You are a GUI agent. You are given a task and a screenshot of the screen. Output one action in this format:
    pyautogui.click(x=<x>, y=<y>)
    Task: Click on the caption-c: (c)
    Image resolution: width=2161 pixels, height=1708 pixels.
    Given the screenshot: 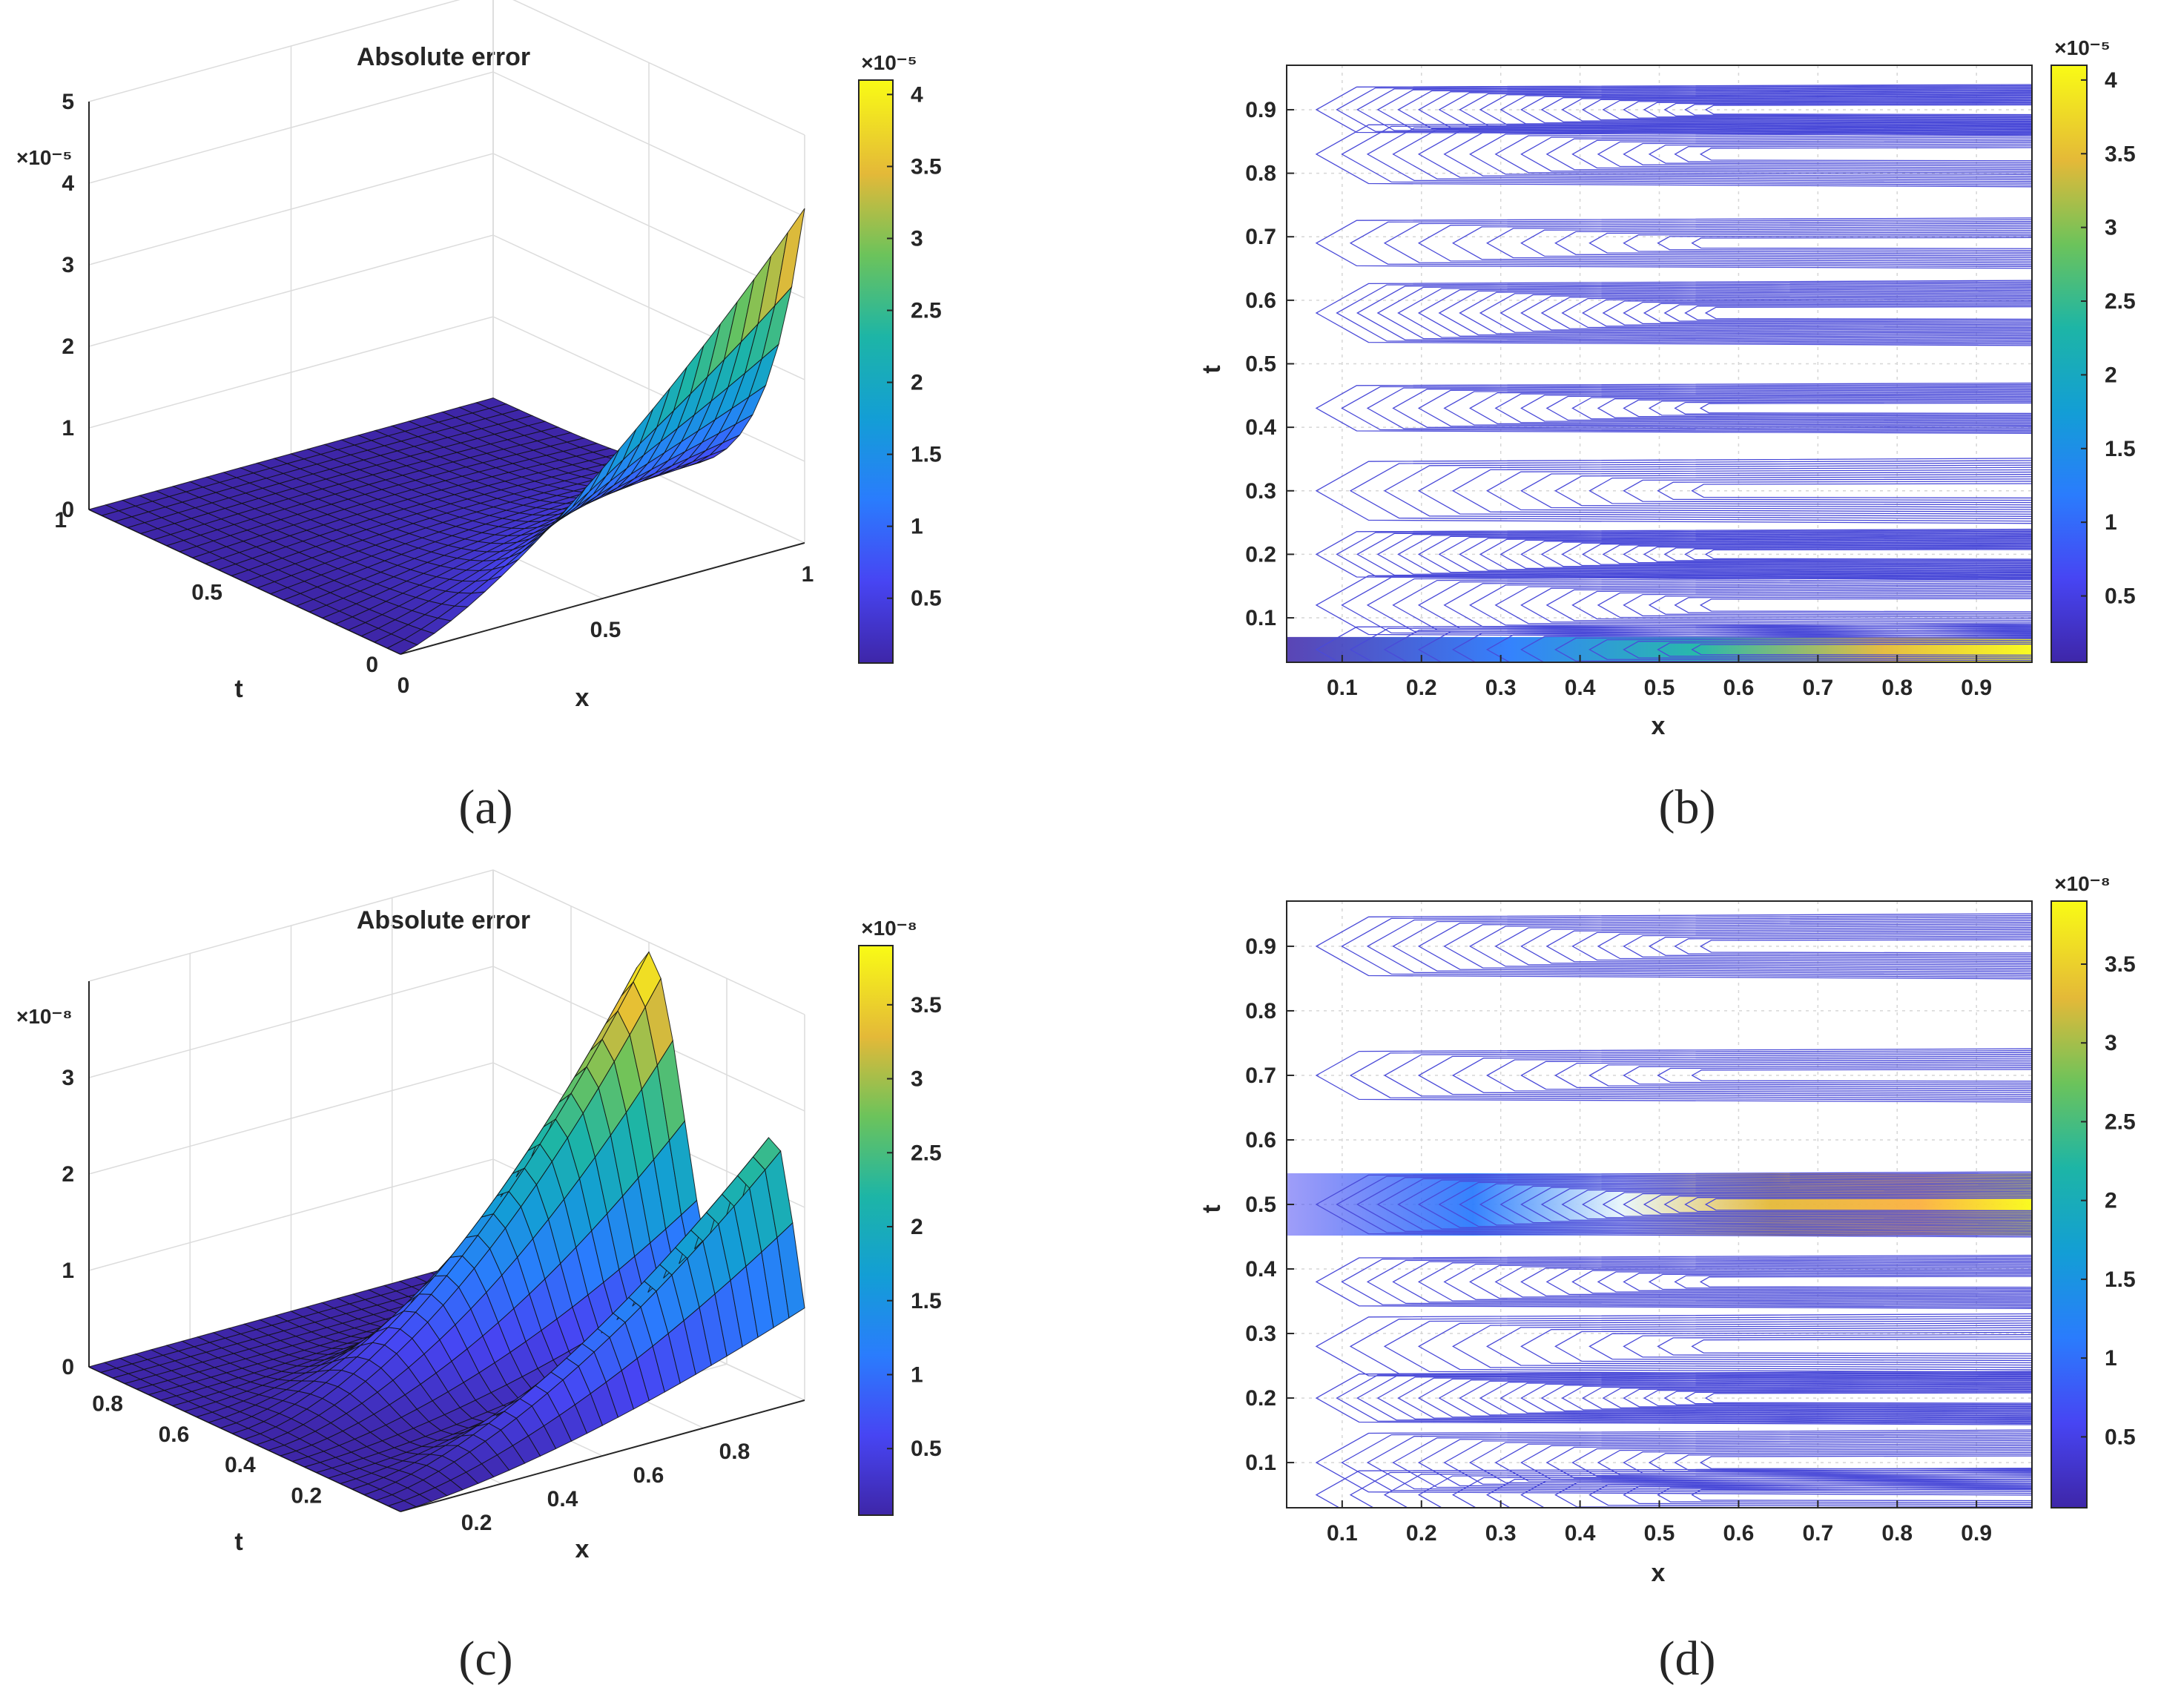 What is the action you would take?
    pyautogui.click(x=485, y=1659)
    